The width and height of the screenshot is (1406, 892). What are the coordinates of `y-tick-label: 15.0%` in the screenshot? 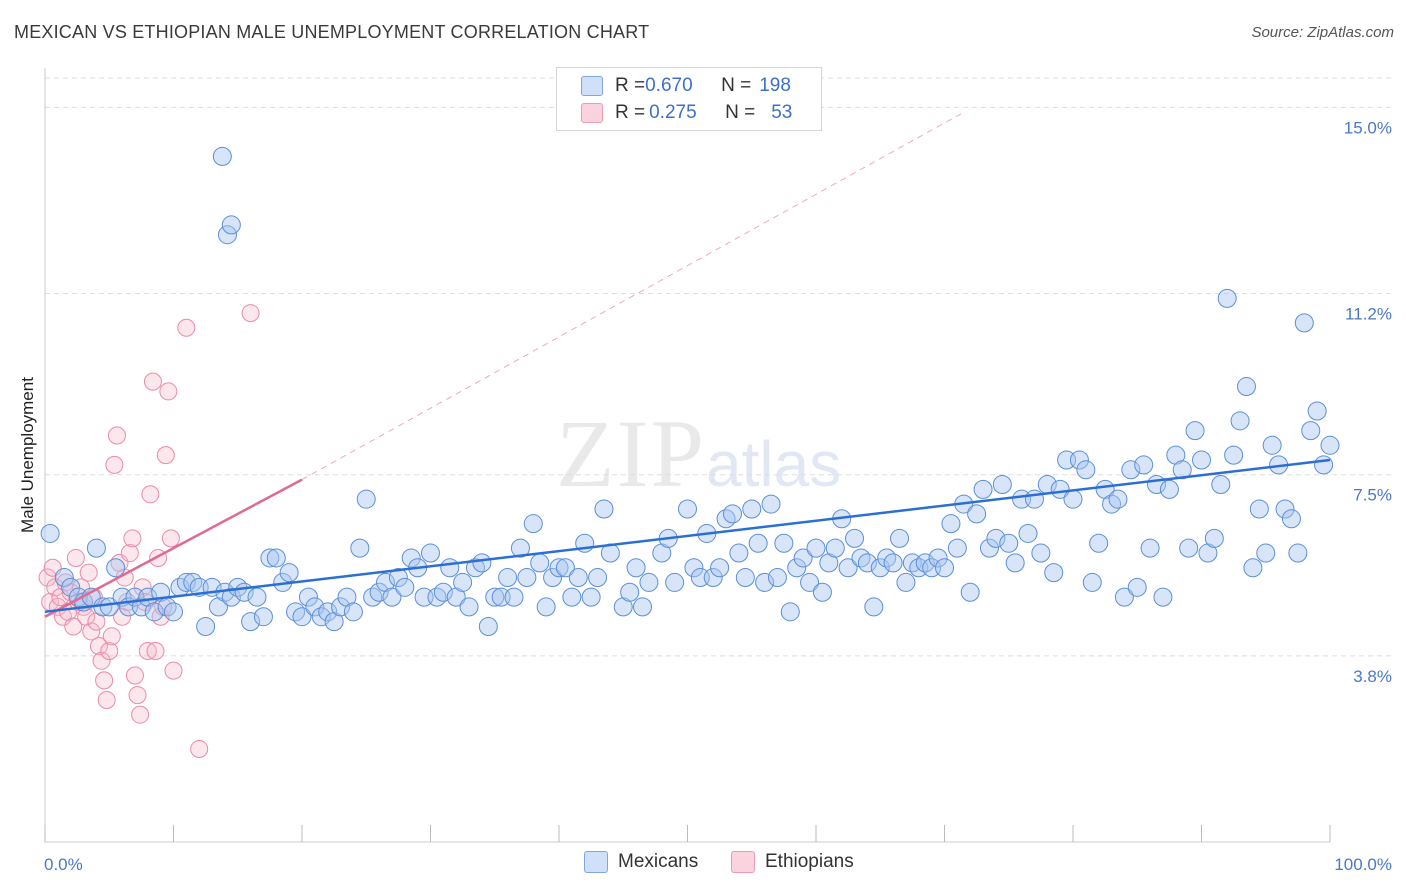 It's located at (1368, 127).